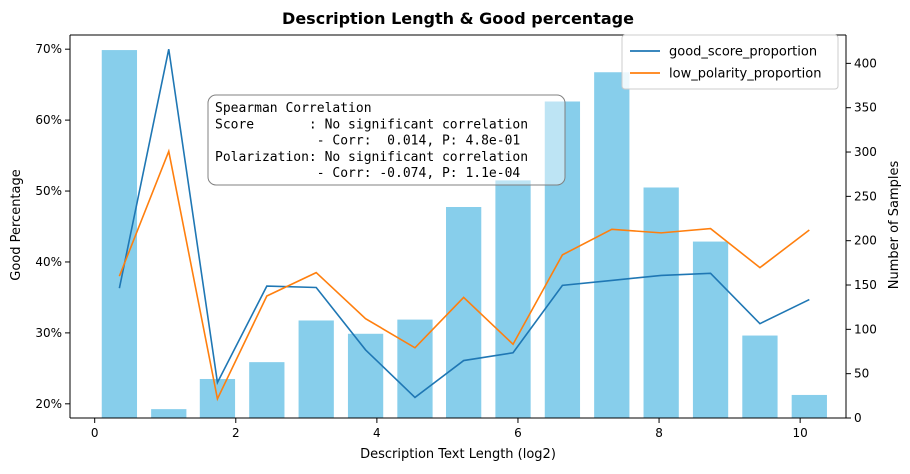  What do you see at coordinates (48, 333) in the screenshot?
I see `y-tick-label: 30%` at bounding box center [48, 333].